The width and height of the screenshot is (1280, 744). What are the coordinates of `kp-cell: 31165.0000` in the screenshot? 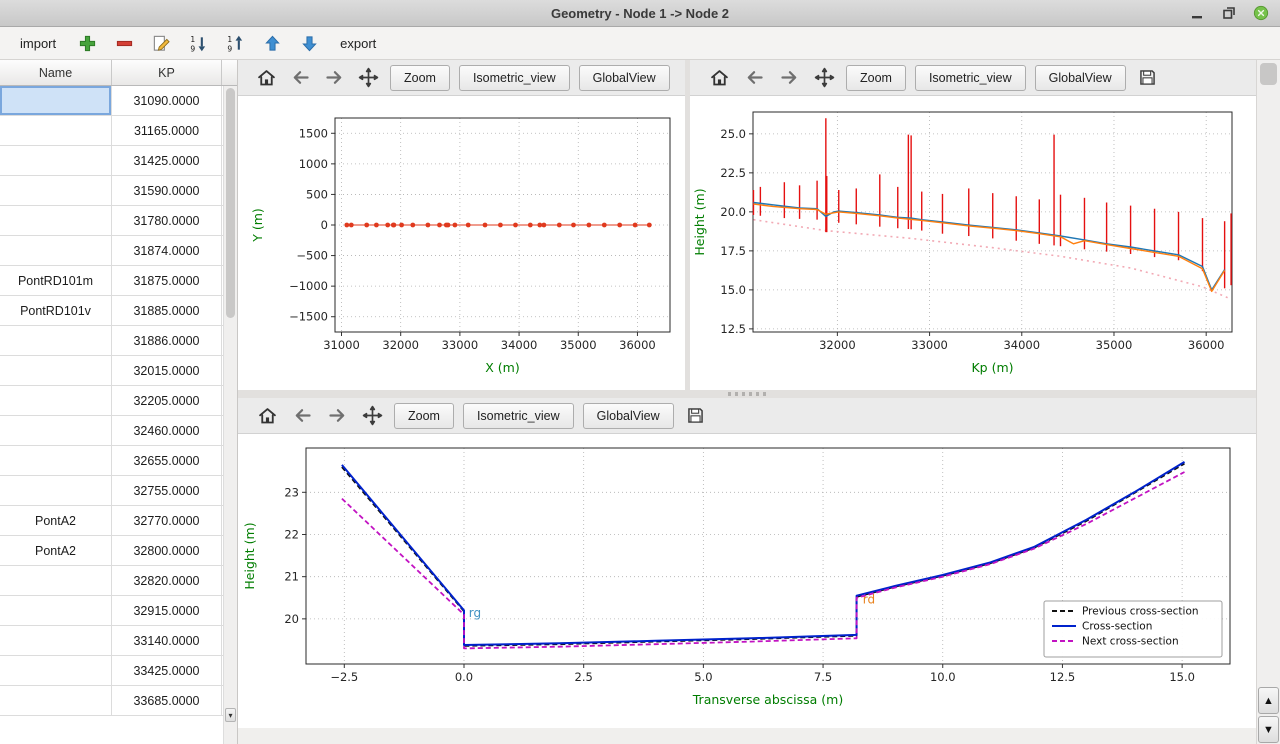 It's located at (167, 130).